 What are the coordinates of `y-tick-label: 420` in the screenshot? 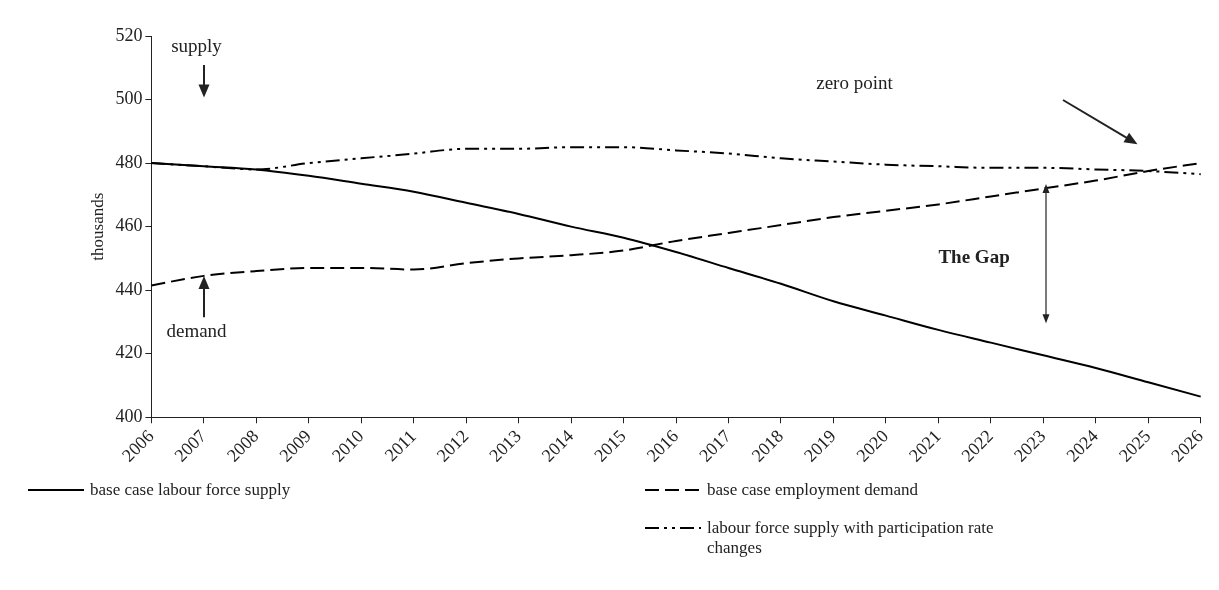 It's located at (129, 352).